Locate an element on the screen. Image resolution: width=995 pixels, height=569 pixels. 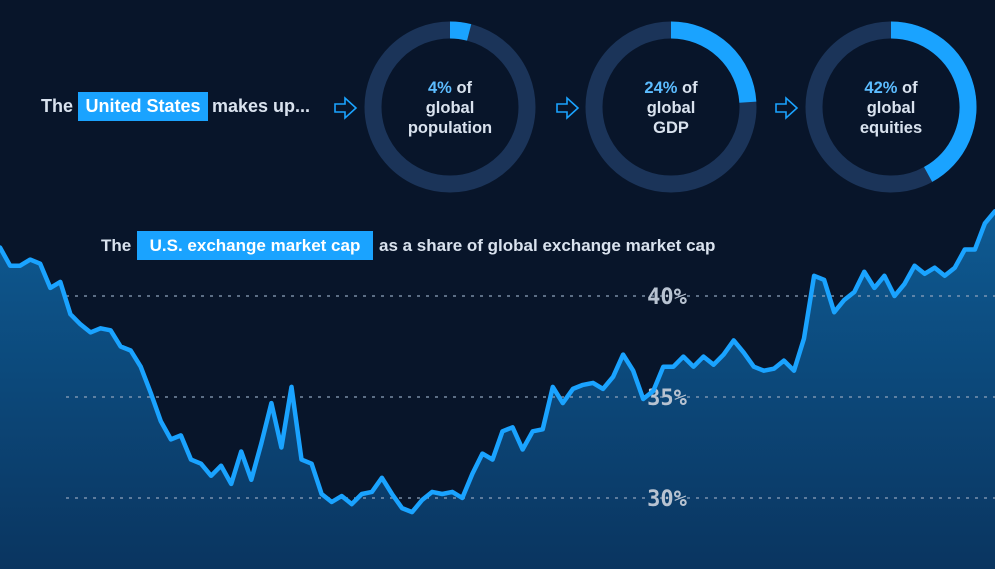
chart-title-suffix: as a share of global exchange market cap is located at coordinates (547, 245).